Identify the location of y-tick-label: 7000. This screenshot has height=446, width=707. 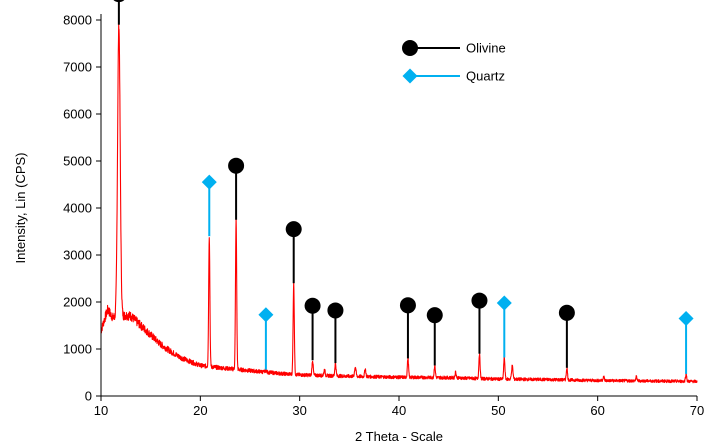
(77, 67).